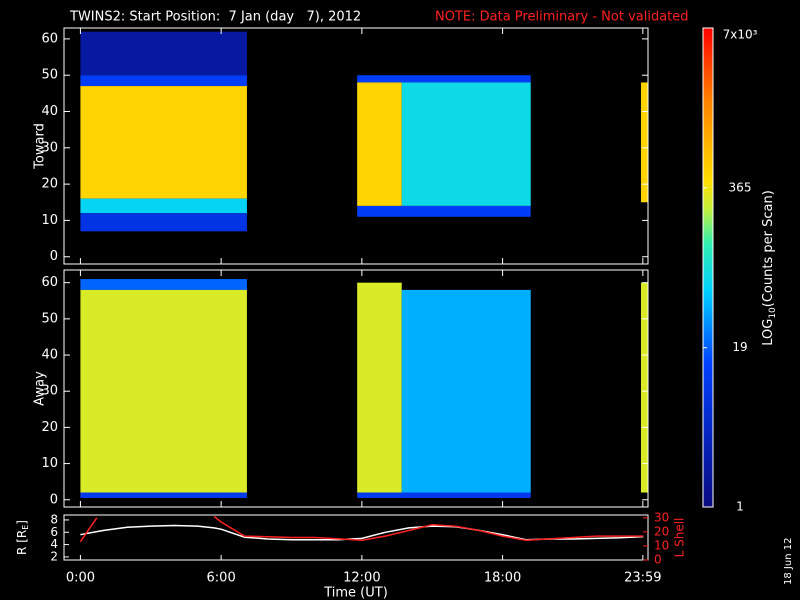 Image resolution: width=800 pixels, height=600 pixels. Describe the element at coordinates (25, 527) in the screenshot. I see `y-axis-label-part: E` at that location.